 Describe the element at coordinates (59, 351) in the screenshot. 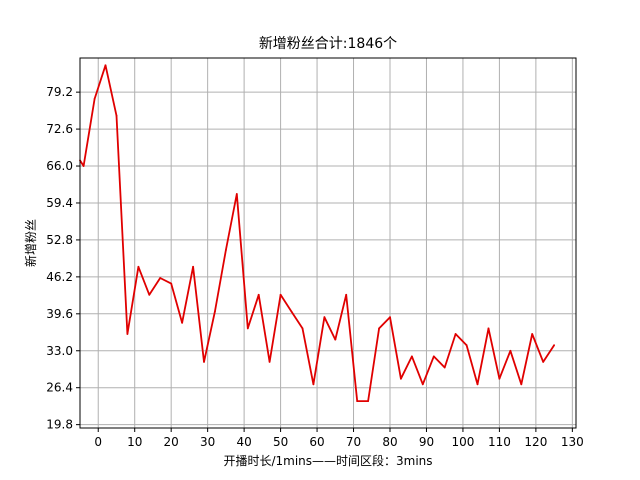

I see `y-tick-label: 33.0` at that location.